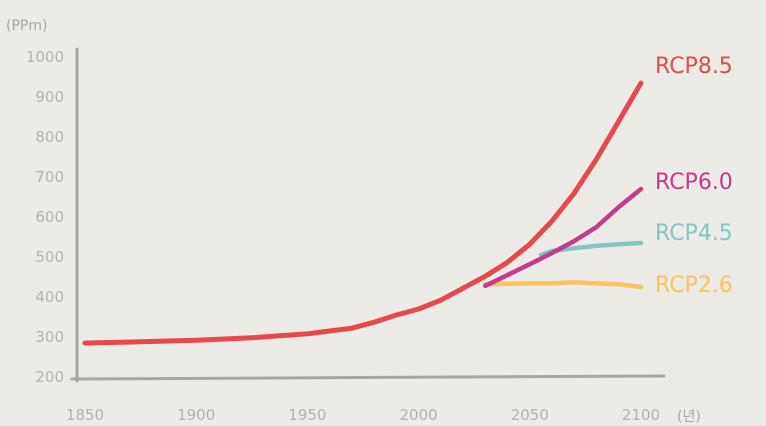 This screenshot has height=426, width=766. I want to click on series-labels: RCP8.5 RCP6.0 RCP4.5 RCP2.6, so click(694, 176).